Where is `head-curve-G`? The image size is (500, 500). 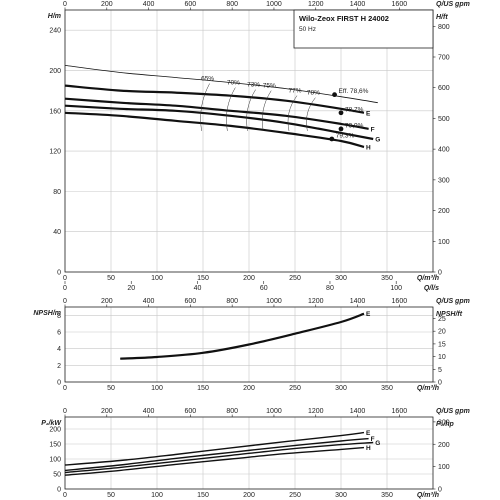 head-curve-G is located at coordinates (219, 122).